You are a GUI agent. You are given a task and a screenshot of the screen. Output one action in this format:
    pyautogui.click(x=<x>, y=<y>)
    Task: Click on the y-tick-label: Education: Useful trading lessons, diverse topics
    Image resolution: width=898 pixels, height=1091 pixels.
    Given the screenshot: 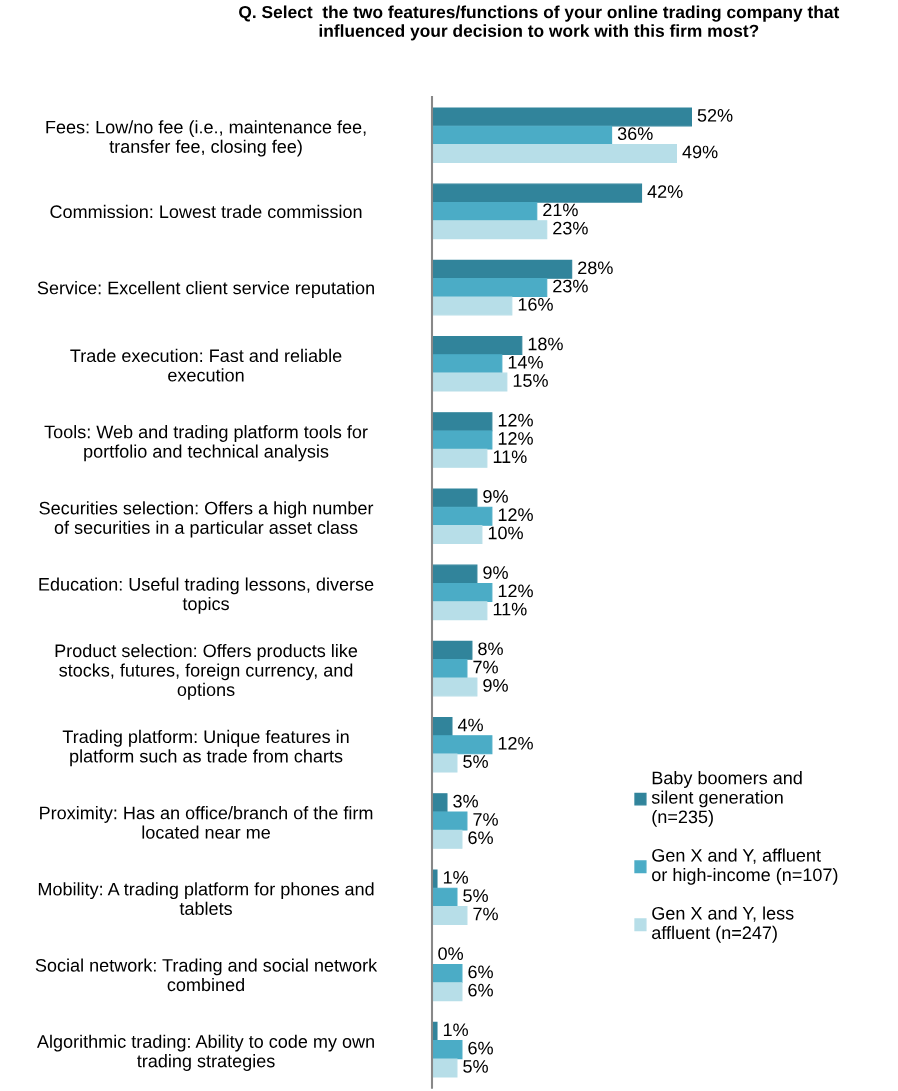 What is the action you would take?
    pyautogui.click(x=206, y=595)
    